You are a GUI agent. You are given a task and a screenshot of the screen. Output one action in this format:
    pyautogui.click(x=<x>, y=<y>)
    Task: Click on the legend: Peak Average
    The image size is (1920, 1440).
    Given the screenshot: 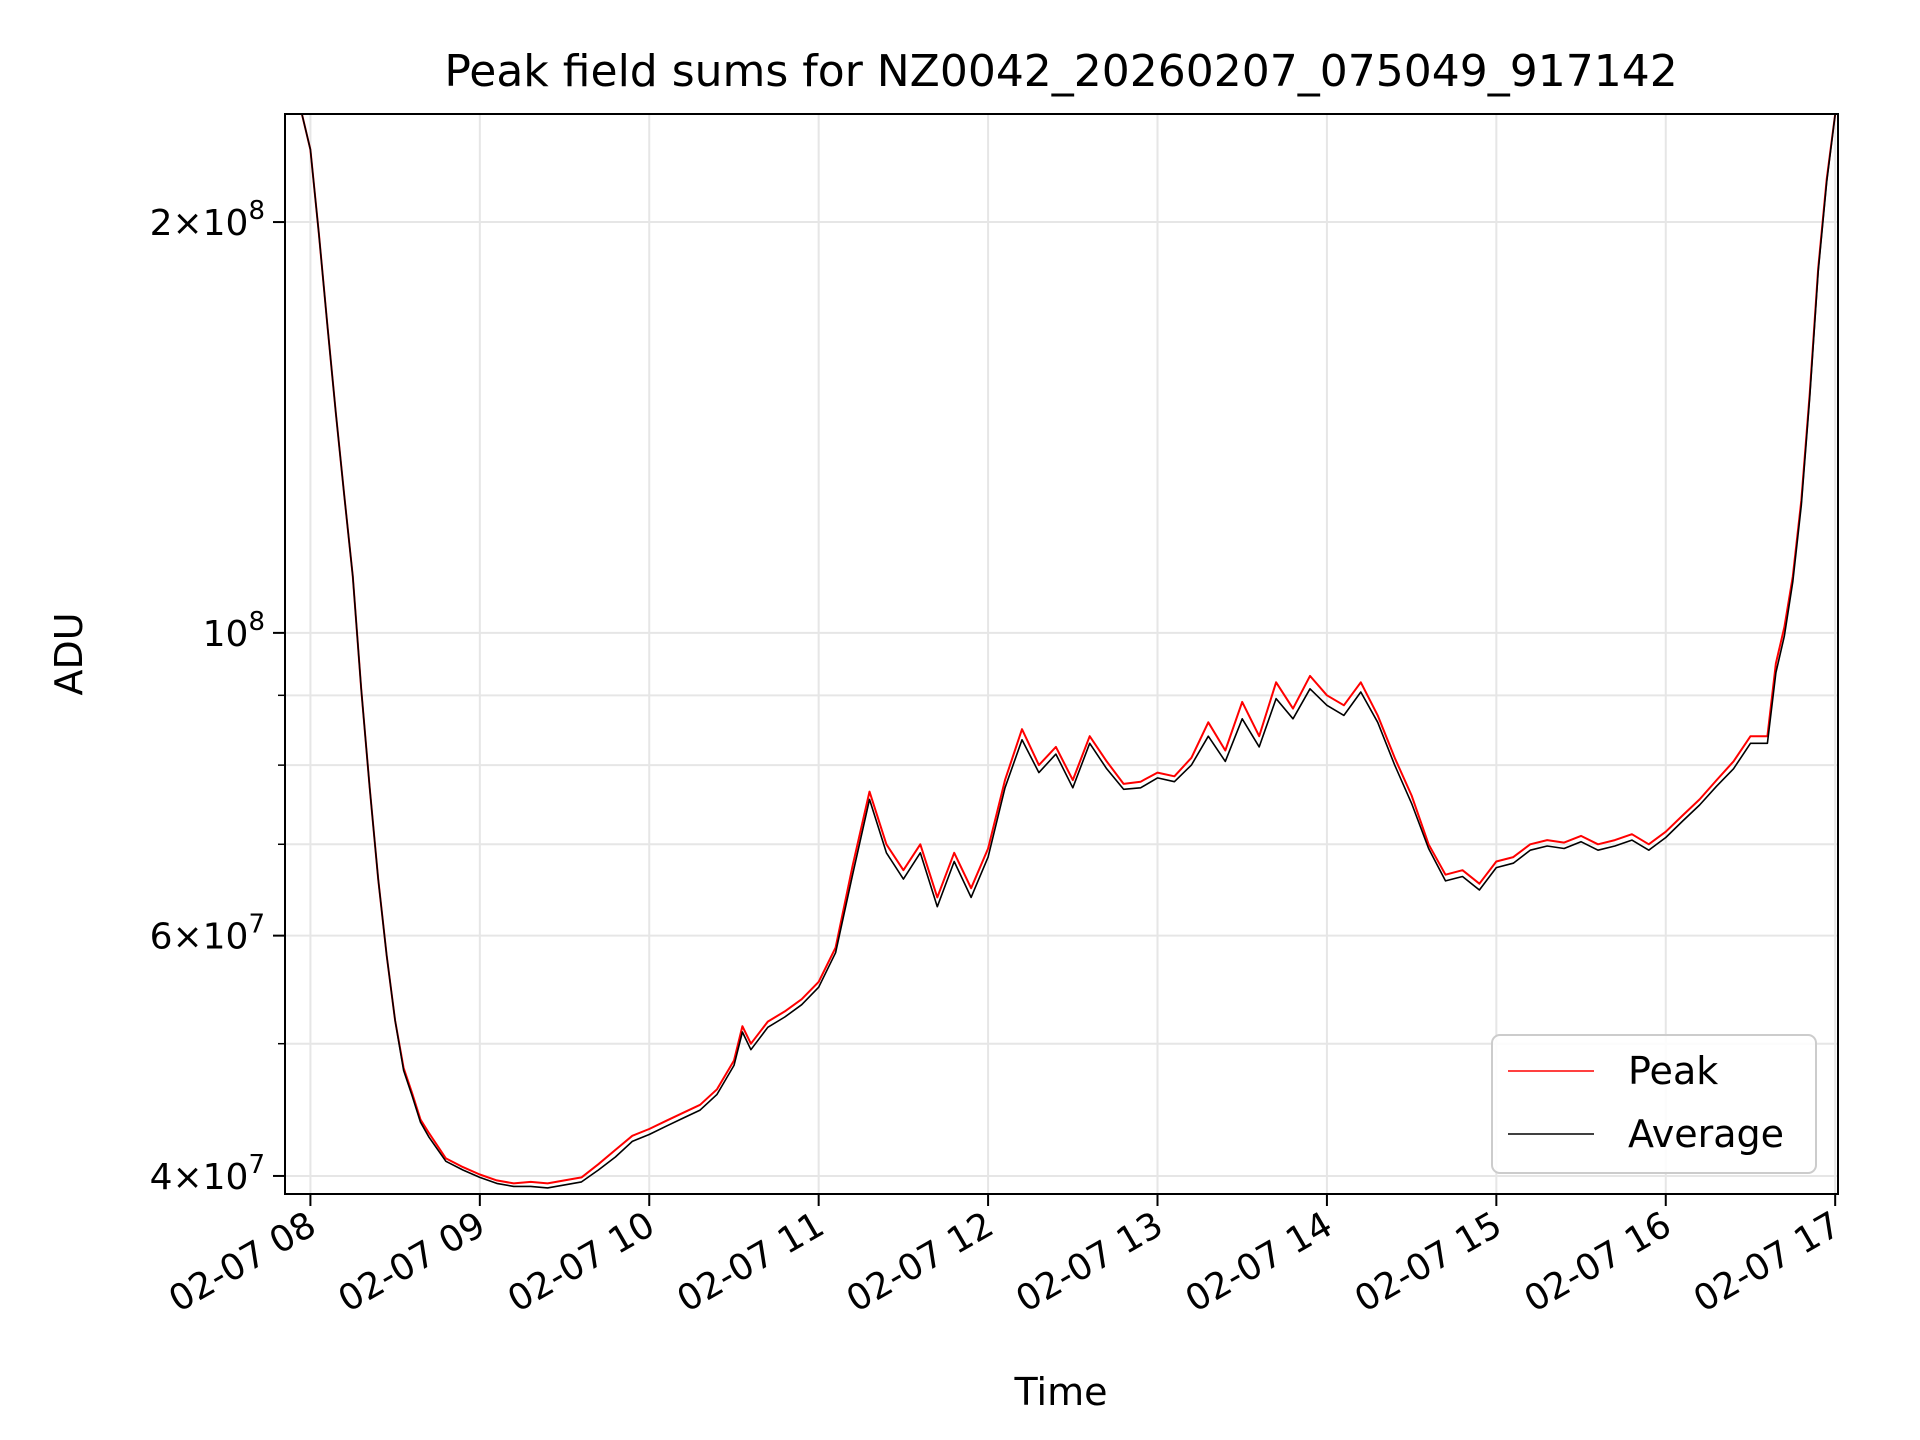 What is the action you would take?
    pyautogui.click(x=1654, y=1104)
    